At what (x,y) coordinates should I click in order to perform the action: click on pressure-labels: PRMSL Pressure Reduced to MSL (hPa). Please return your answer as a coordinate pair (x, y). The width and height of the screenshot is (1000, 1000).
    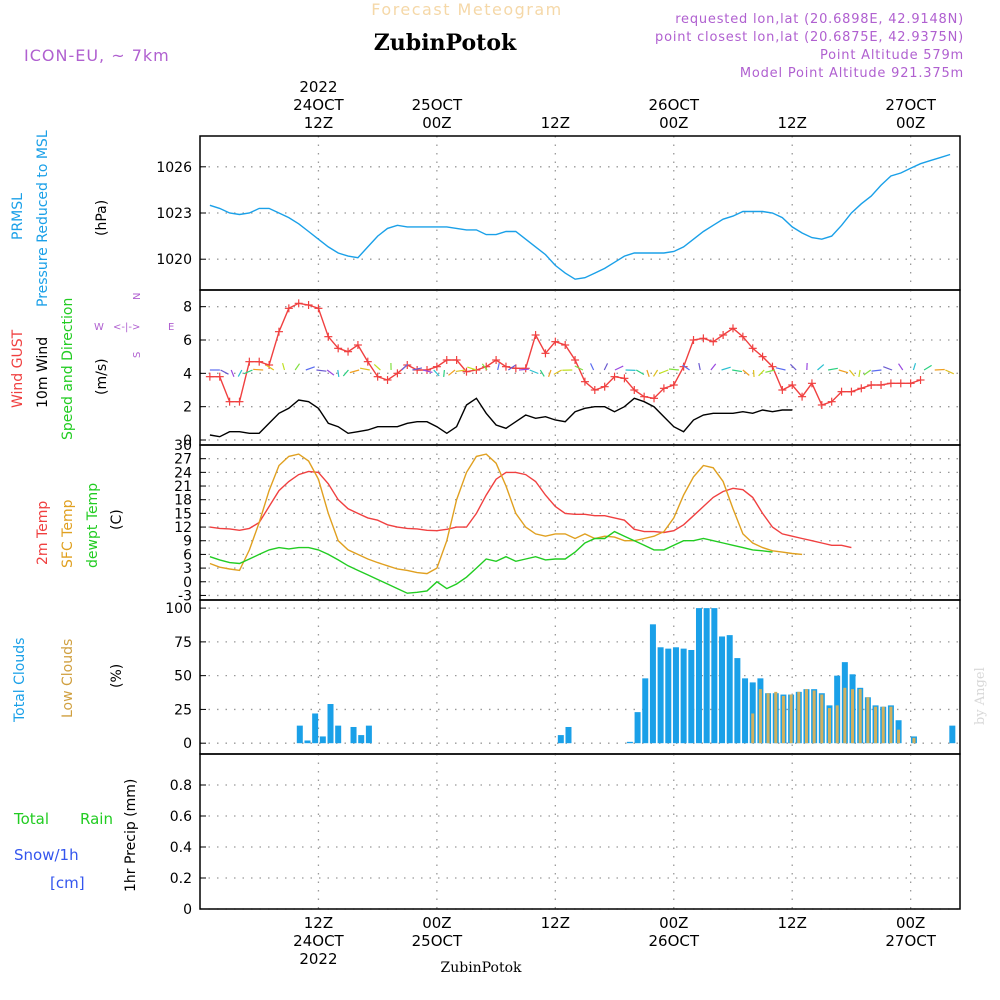
    Looking at the image, I should click on (60, 218).